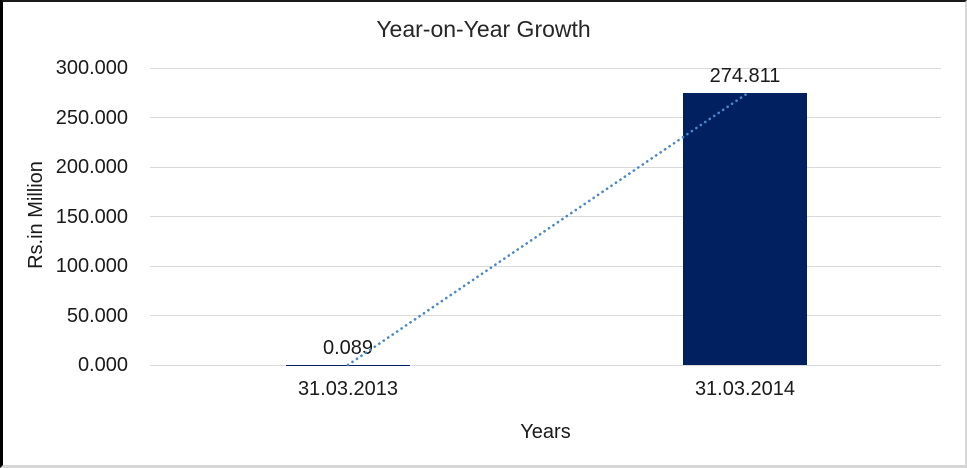 This screenshot has width=967, height=468. I want to click on x-axis-title: Years, so click(545, 432).